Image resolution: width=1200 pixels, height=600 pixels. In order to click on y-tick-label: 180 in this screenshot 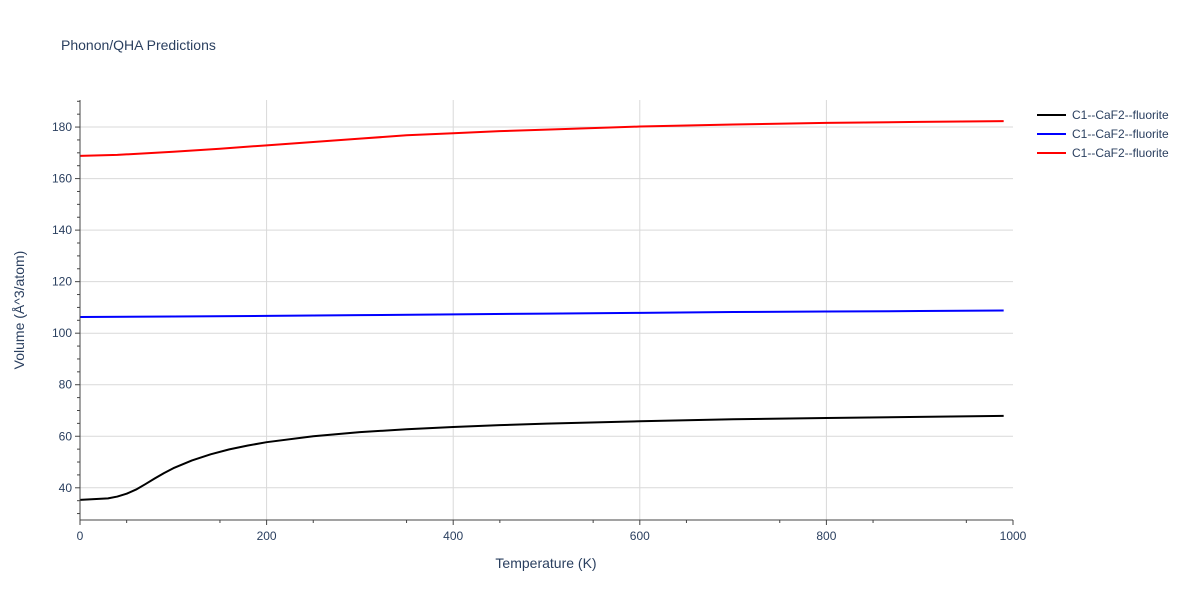, I will do `click(62, 127)`.